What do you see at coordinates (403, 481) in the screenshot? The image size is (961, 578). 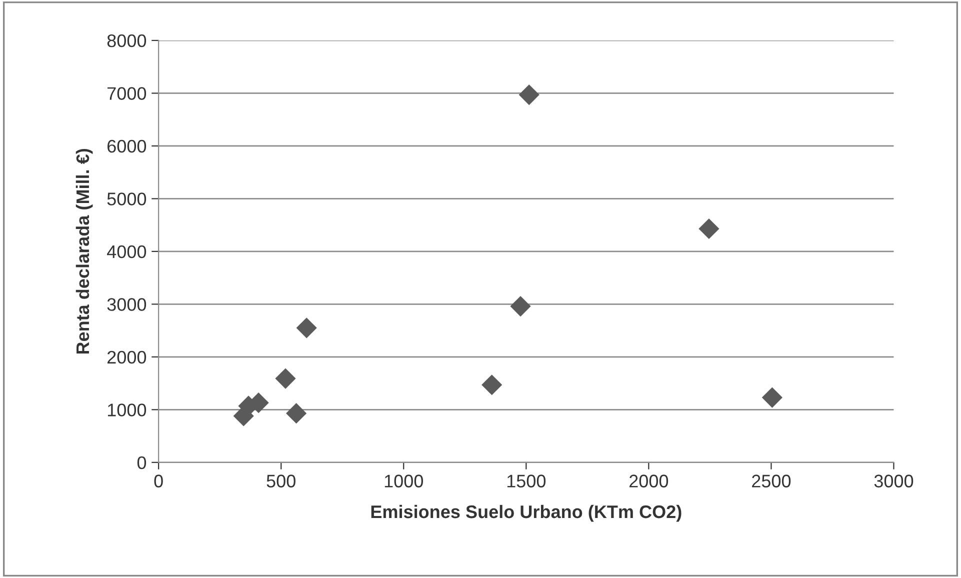 I see `x-tick-label: 1000` at bounding box center [403, 481].